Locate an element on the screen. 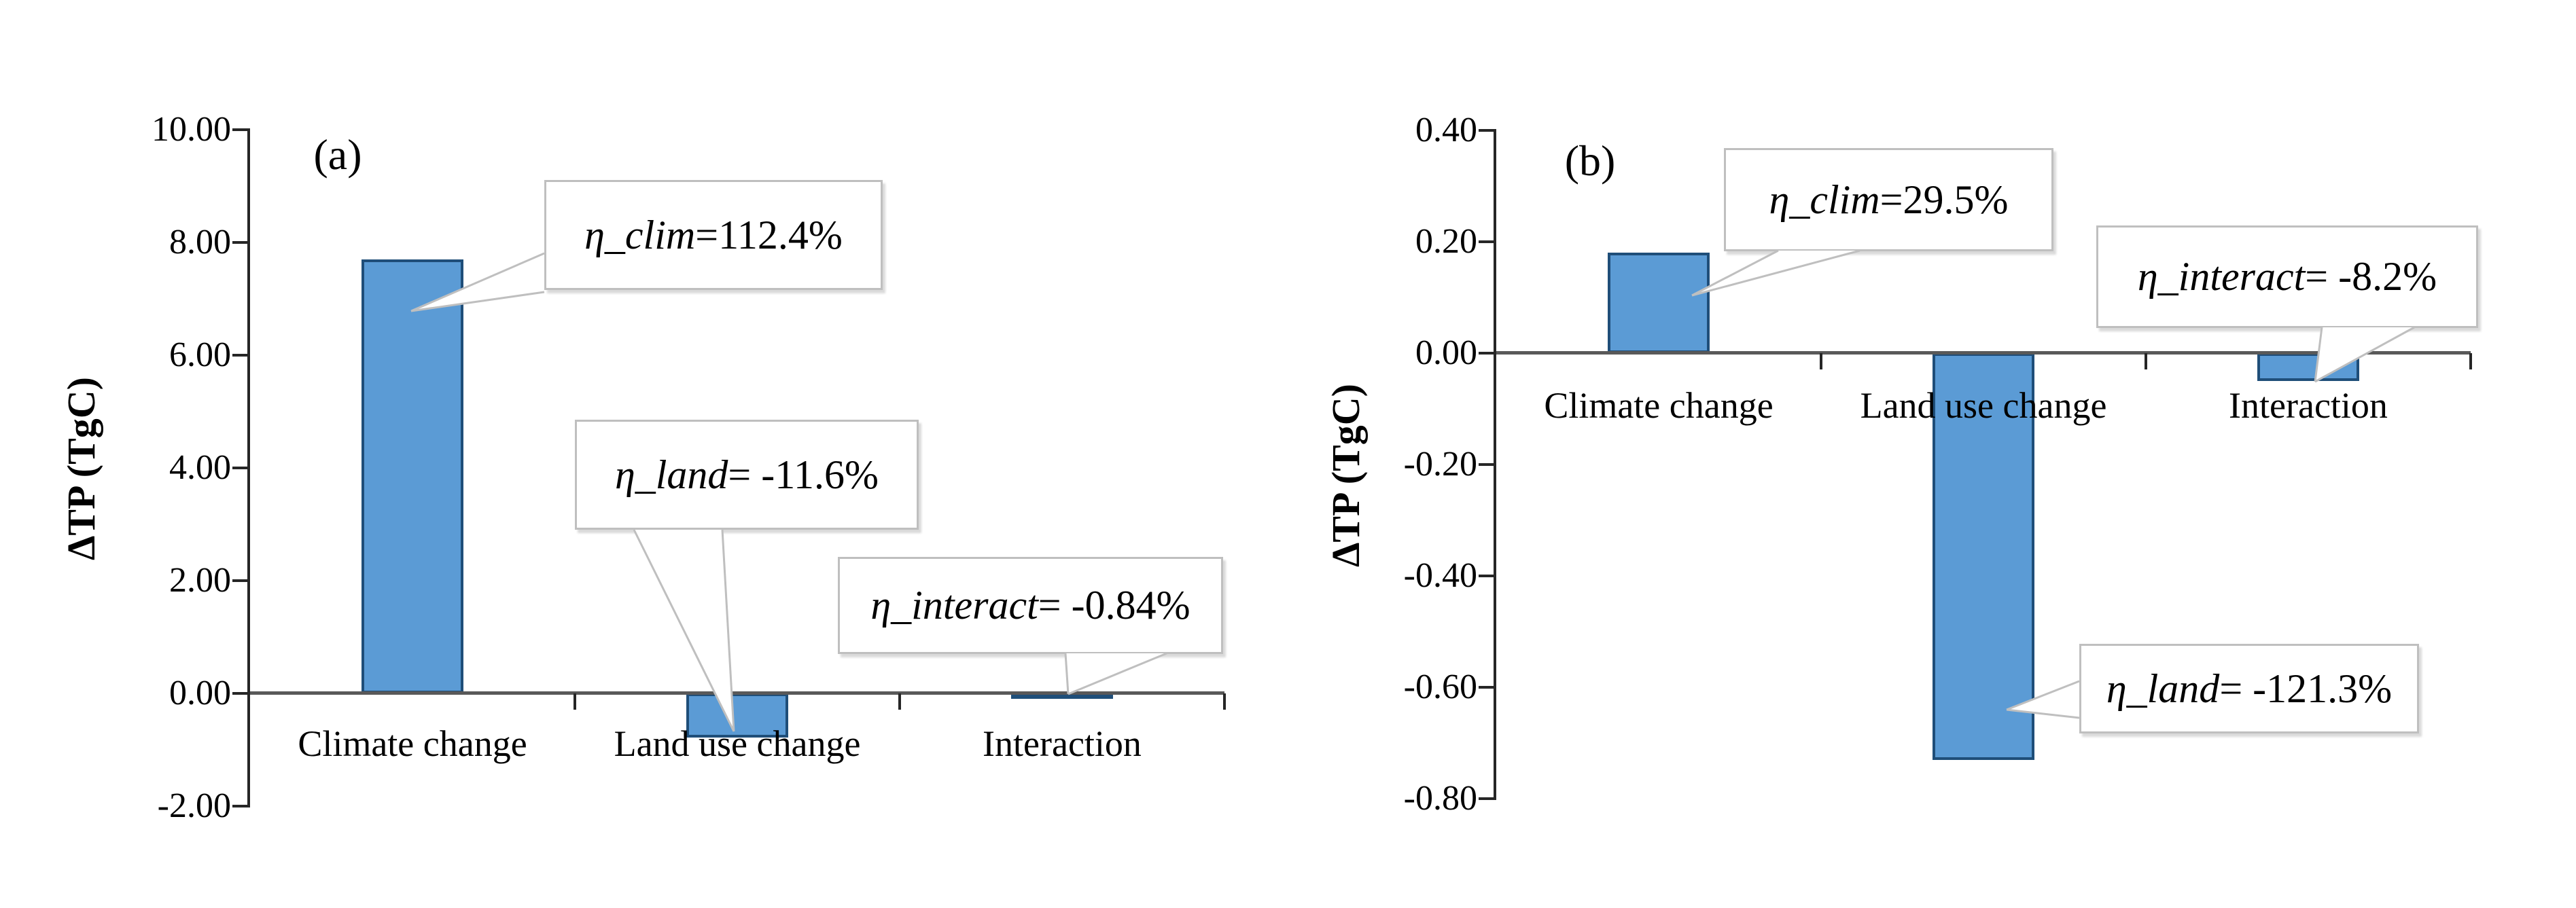  panel-label-a: (a) is located at coordinates (337, 154).